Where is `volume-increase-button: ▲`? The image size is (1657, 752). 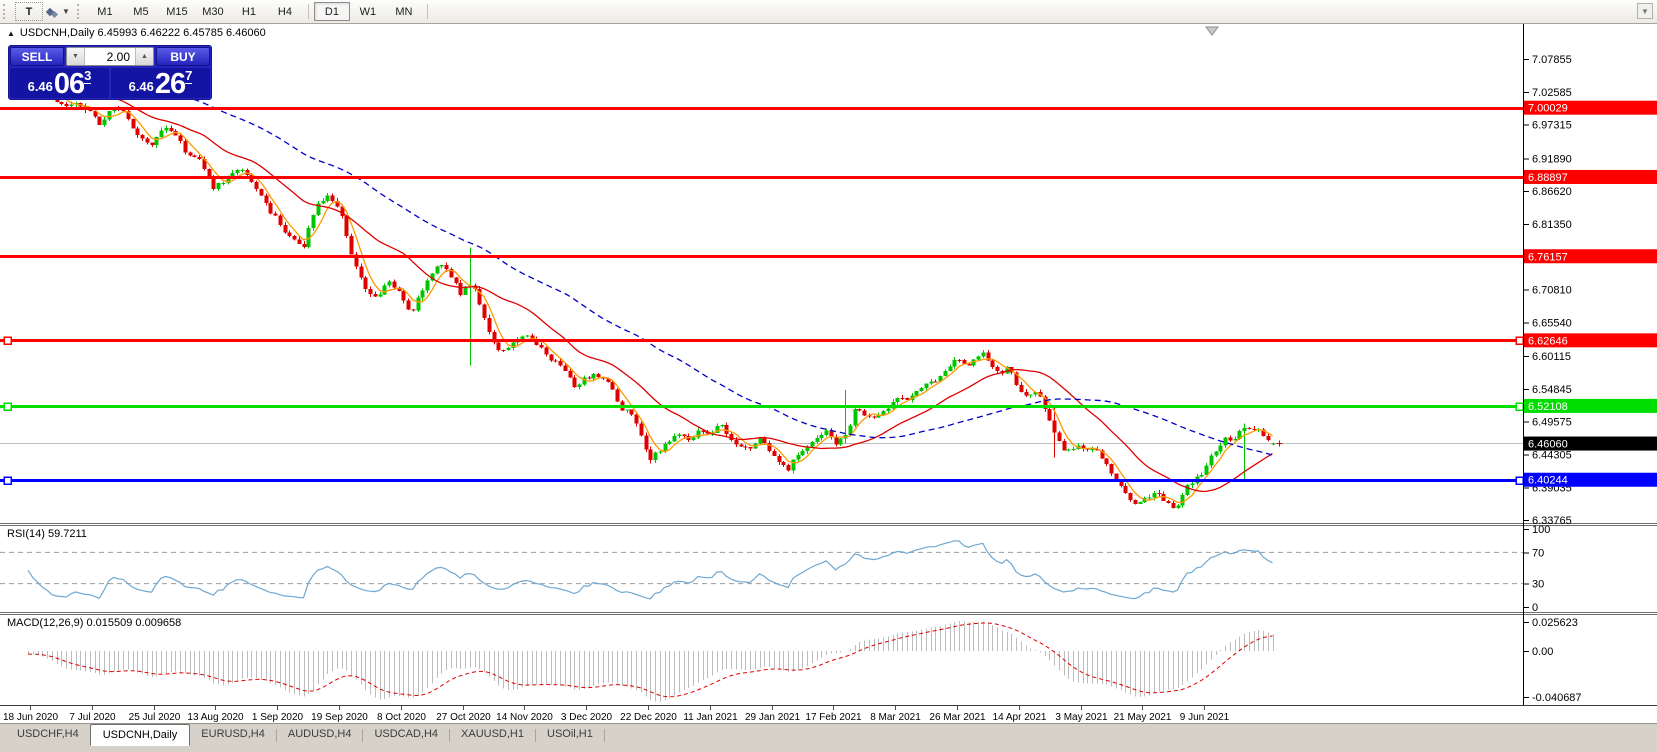
volume-increase-button: ▲ is located at coordinates (144, 56).